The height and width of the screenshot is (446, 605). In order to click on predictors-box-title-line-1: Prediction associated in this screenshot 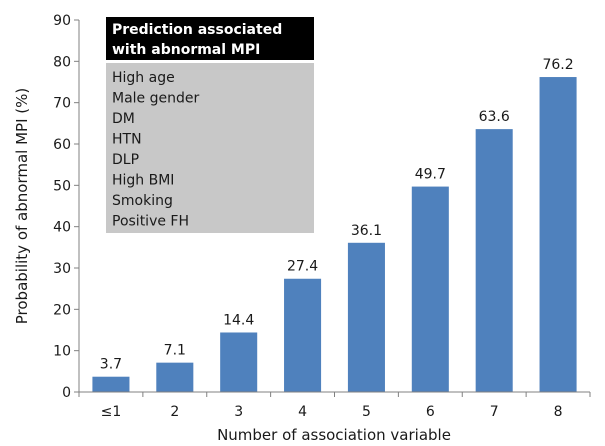, I will do `click(197, 30)`.